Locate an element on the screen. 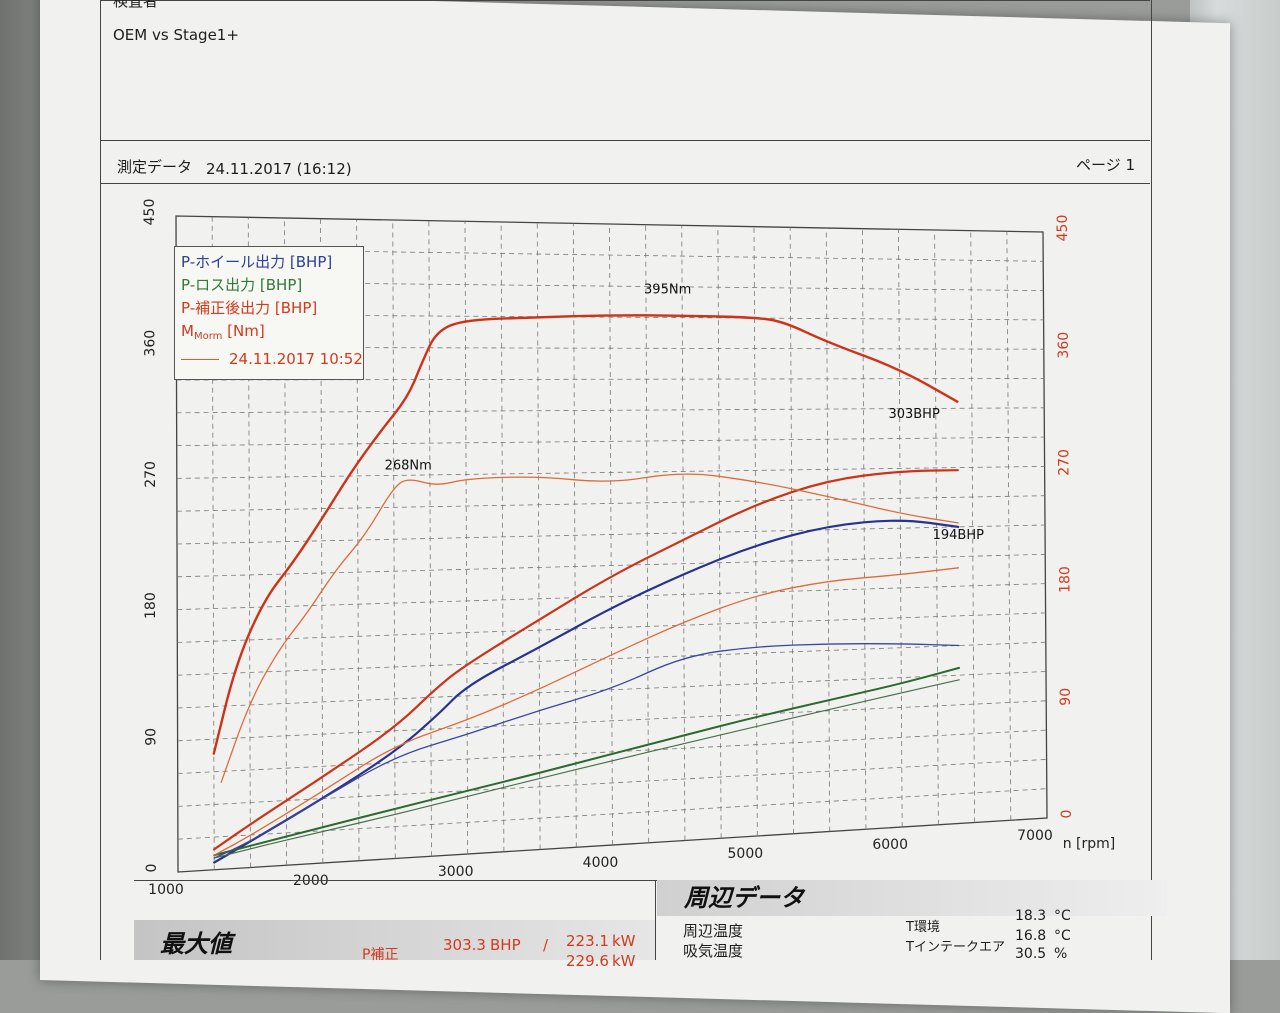 The width and height of the screenshot is (1280, 1013). x-tick-label: 6000 is located at coordinates (890, 845).